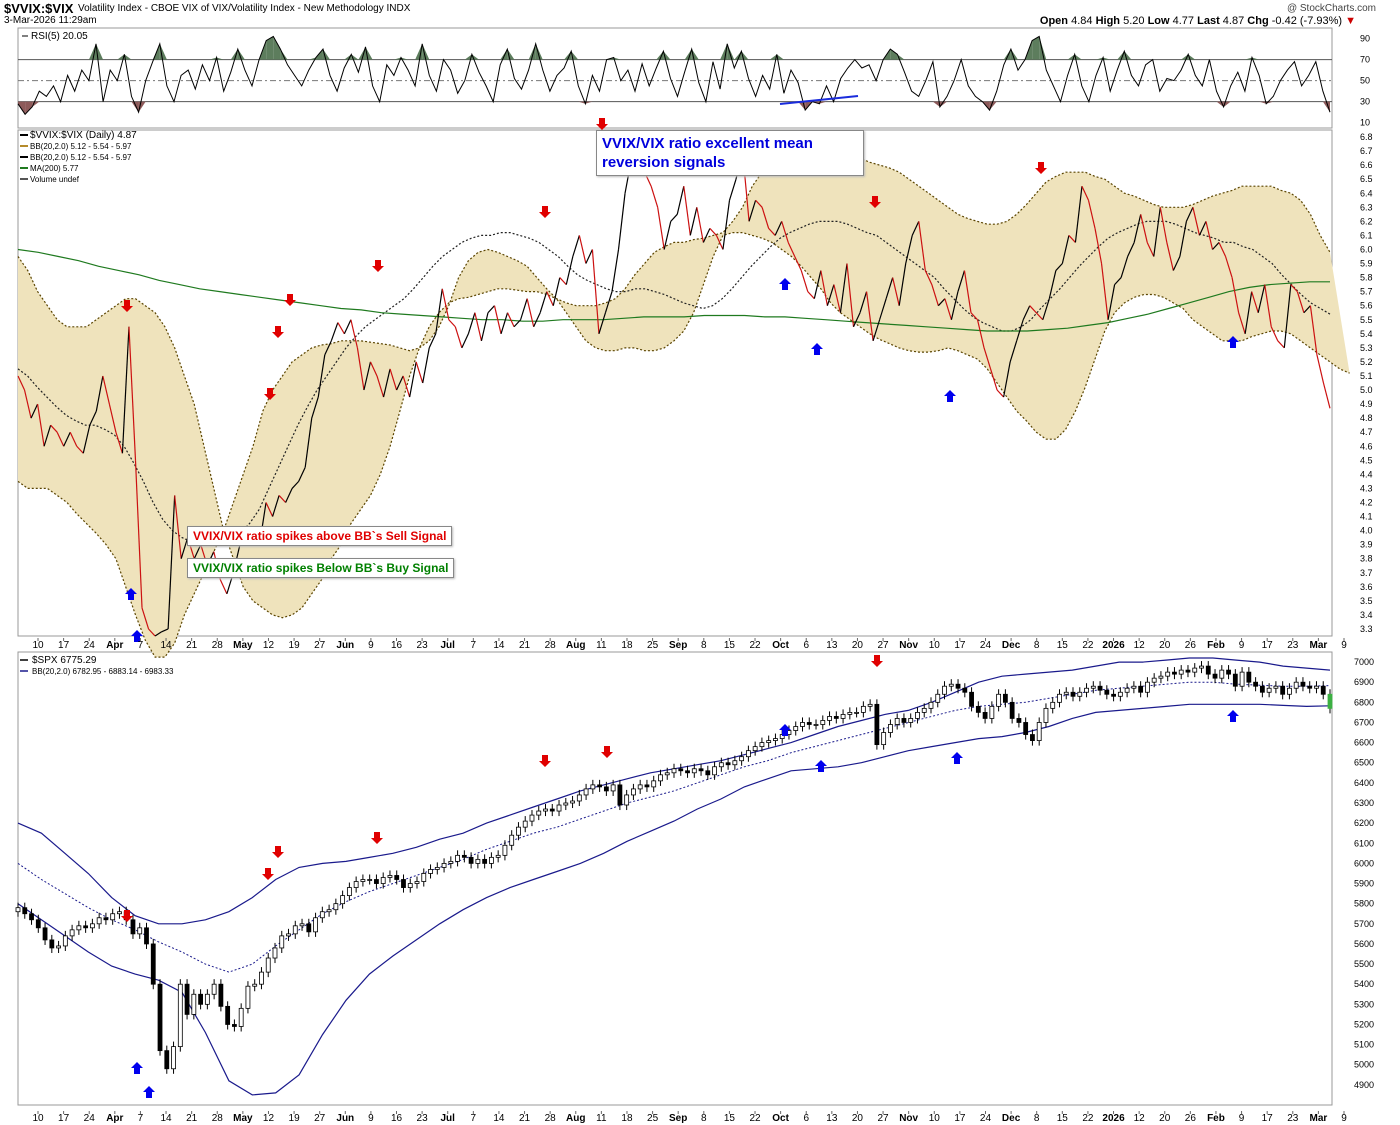 This screenshot has width=1400, height=1125. Describe the element at coordinates (1366, 573) in the screenshot. I see `ratio-tick-label: 3.7` at that location.